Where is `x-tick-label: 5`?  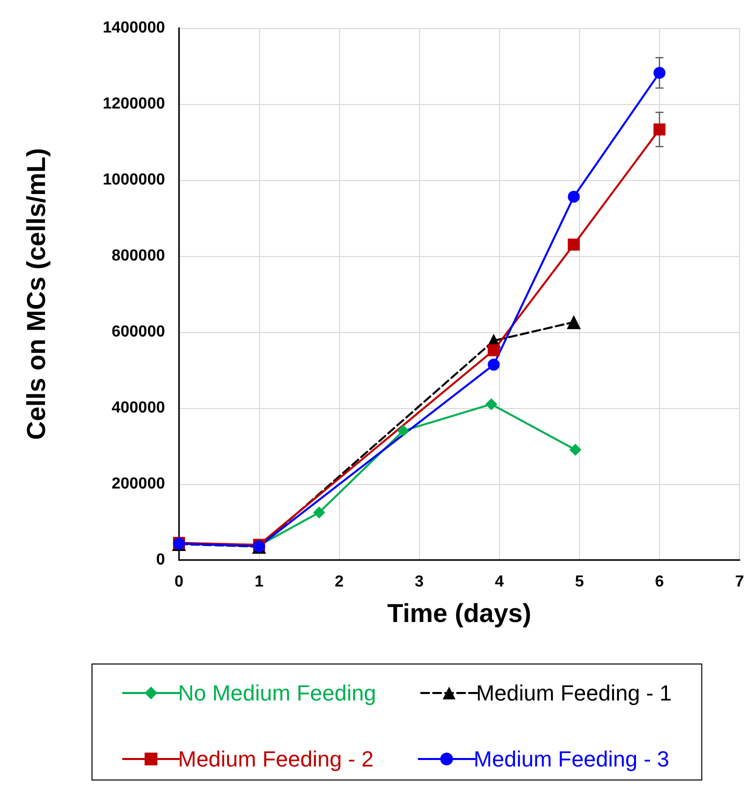 x-tick-label: 5 is located at coordinates (579, 582).